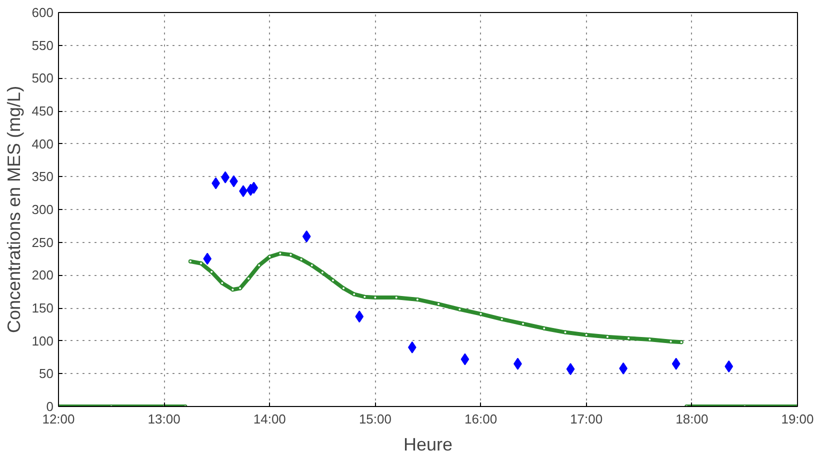  I want to click on y-tick-label: 0, so click(50, 406).